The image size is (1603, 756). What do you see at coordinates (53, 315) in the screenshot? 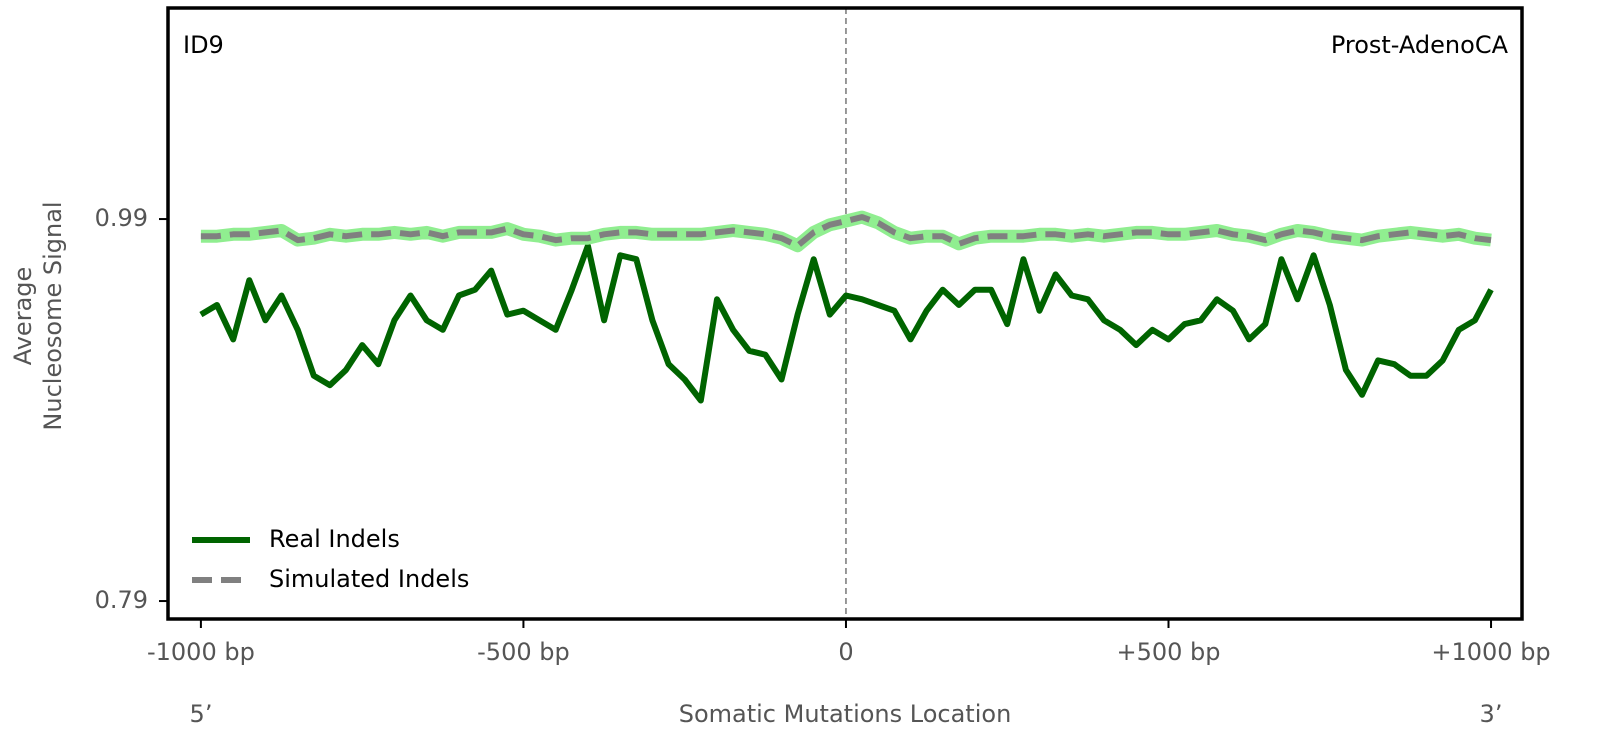
I see `y-axis-label: Nucleosome Signal` at bounding box center [53, 315].